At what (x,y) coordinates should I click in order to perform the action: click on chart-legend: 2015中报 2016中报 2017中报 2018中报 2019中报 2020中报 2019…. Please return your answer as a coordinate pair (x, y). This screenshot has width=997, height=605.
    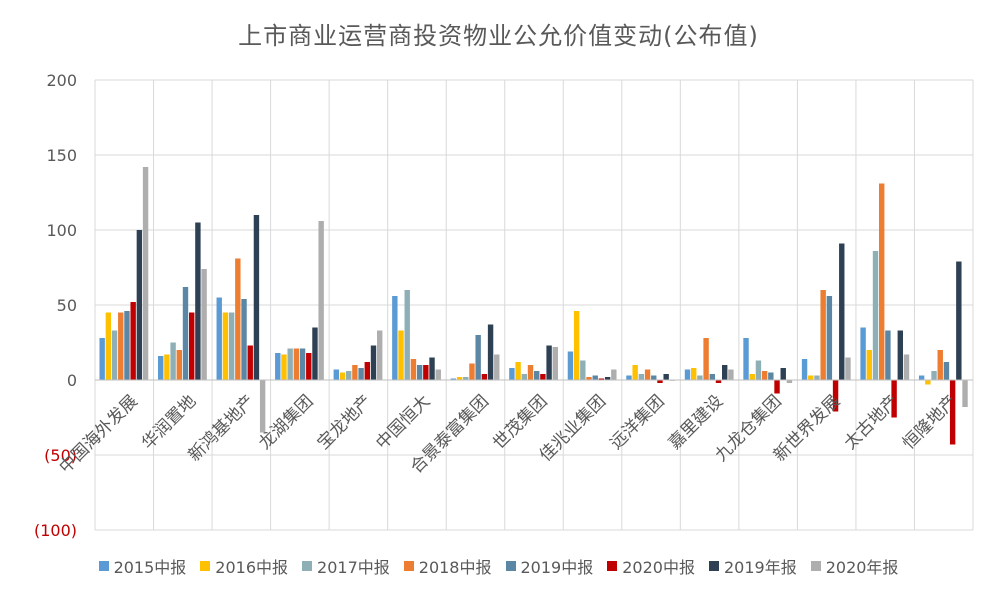
    Looking at the image, I should click on (498, 566).